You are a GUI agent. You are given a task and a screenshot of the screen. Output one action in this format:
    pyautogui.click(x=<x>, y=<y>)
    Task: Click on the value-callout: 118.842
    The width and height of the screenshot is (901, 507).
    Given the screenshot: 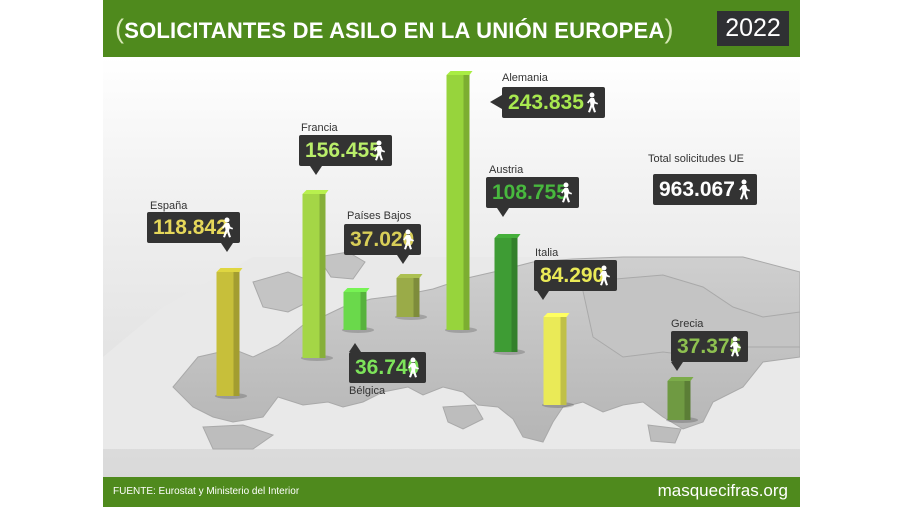 What is the action you would take?
    pyautogui.click(x=193, y=227)
    